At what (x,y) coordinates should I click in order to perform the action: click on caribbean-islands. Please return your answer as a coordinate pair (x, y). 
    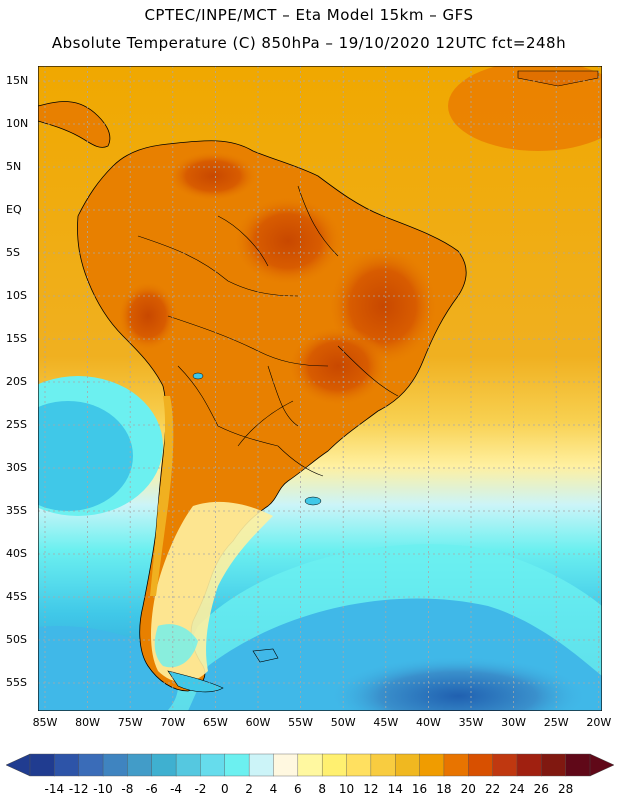
    Looking at the image, I should click on (558, 78).